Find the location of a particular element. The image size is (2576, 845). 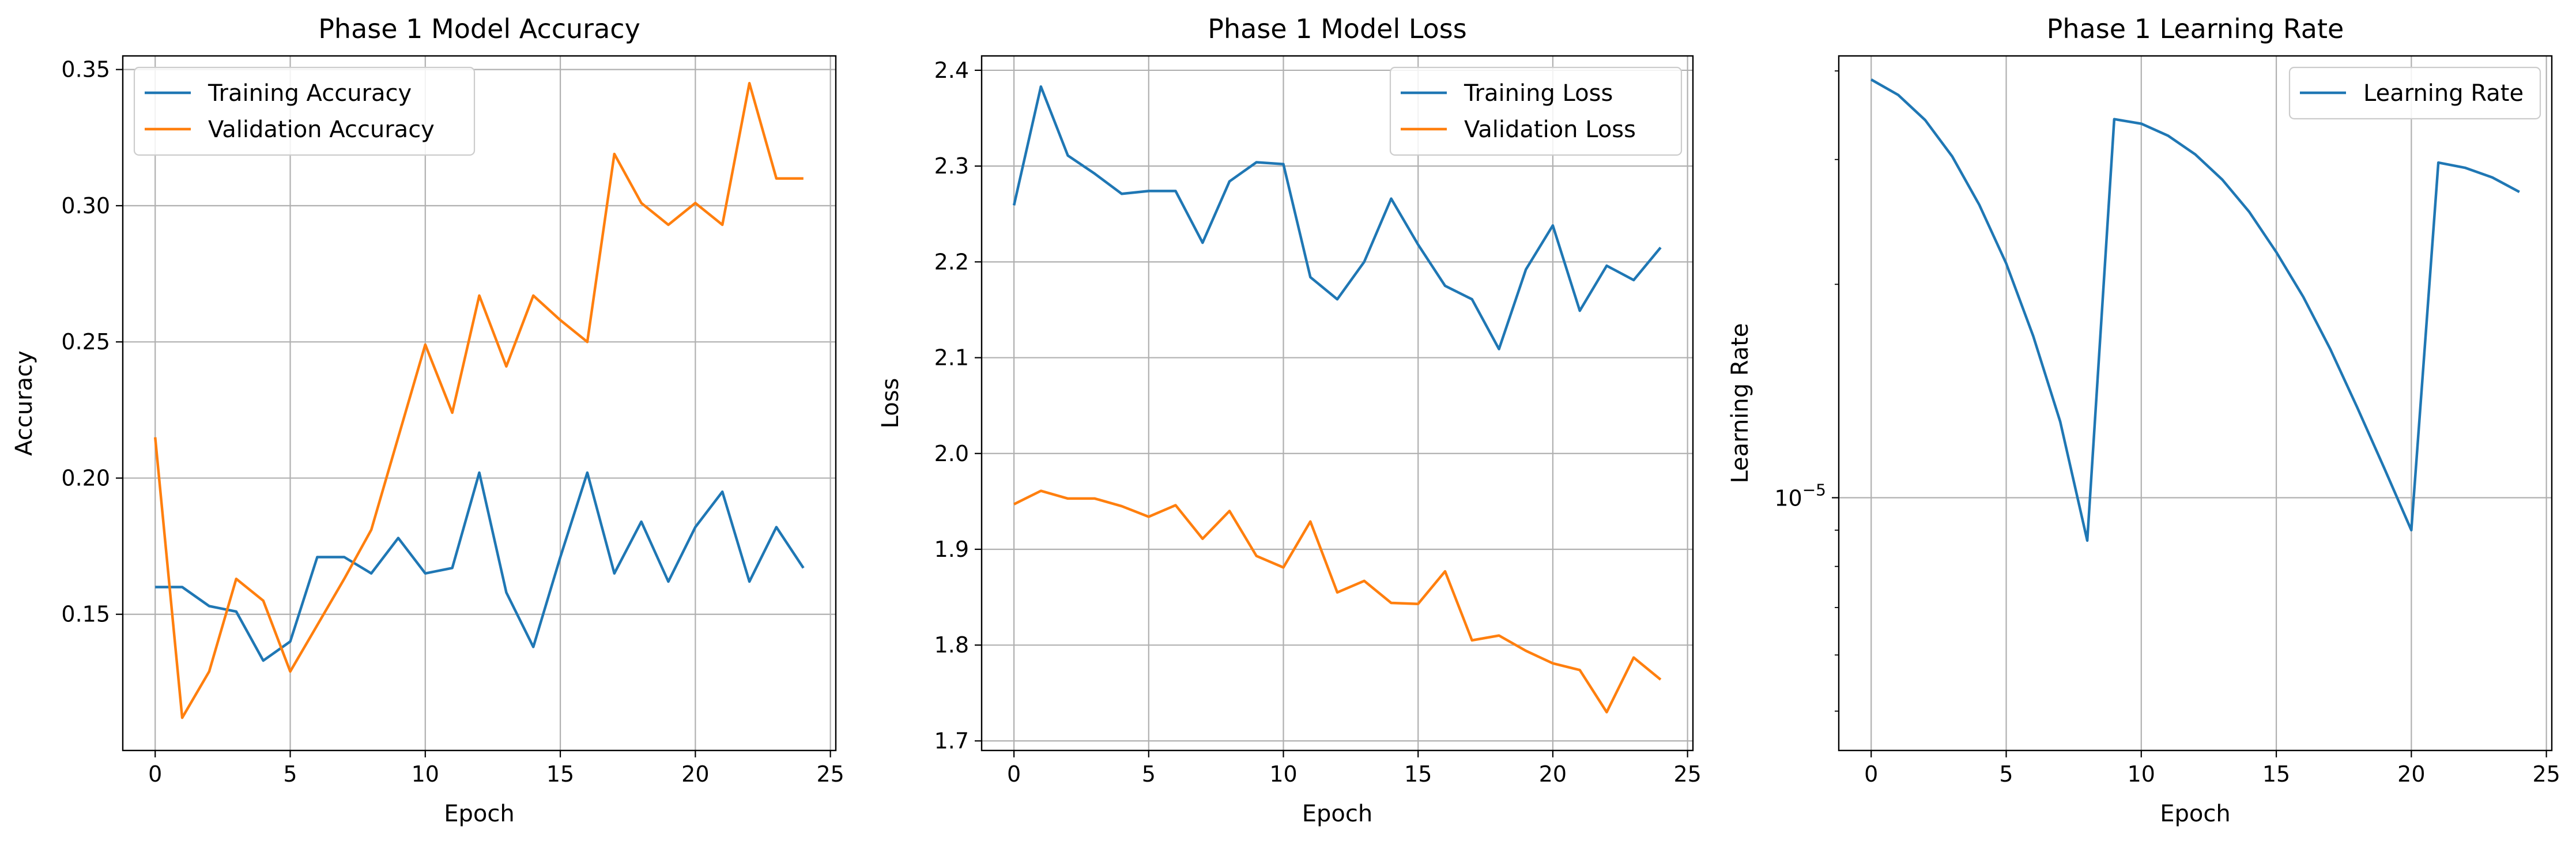

y-tick-label: 10−5 is located at coordinates (1800, 496).